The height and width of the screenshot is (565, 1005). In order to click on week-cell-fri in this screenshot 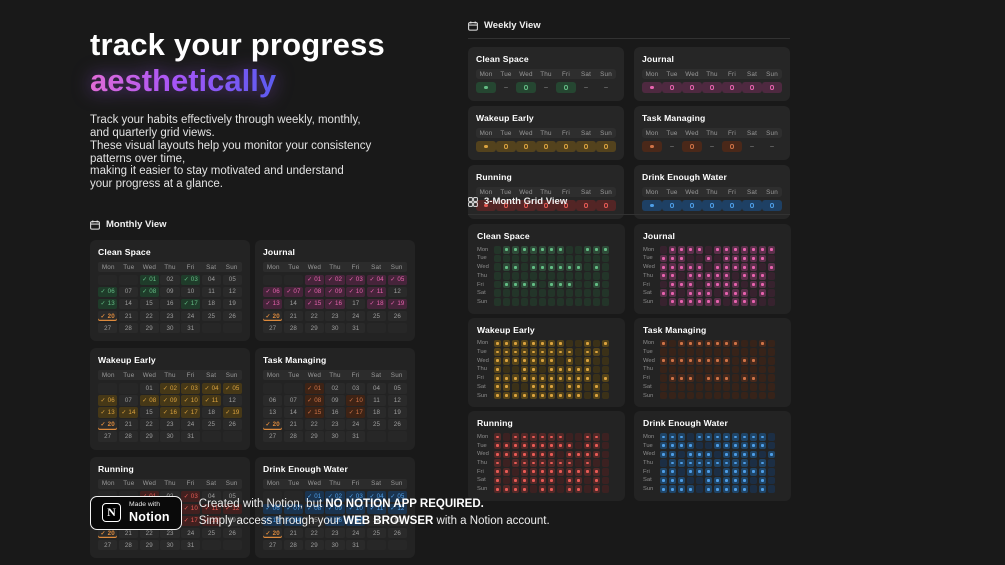, I will do `click(732, 205)`.